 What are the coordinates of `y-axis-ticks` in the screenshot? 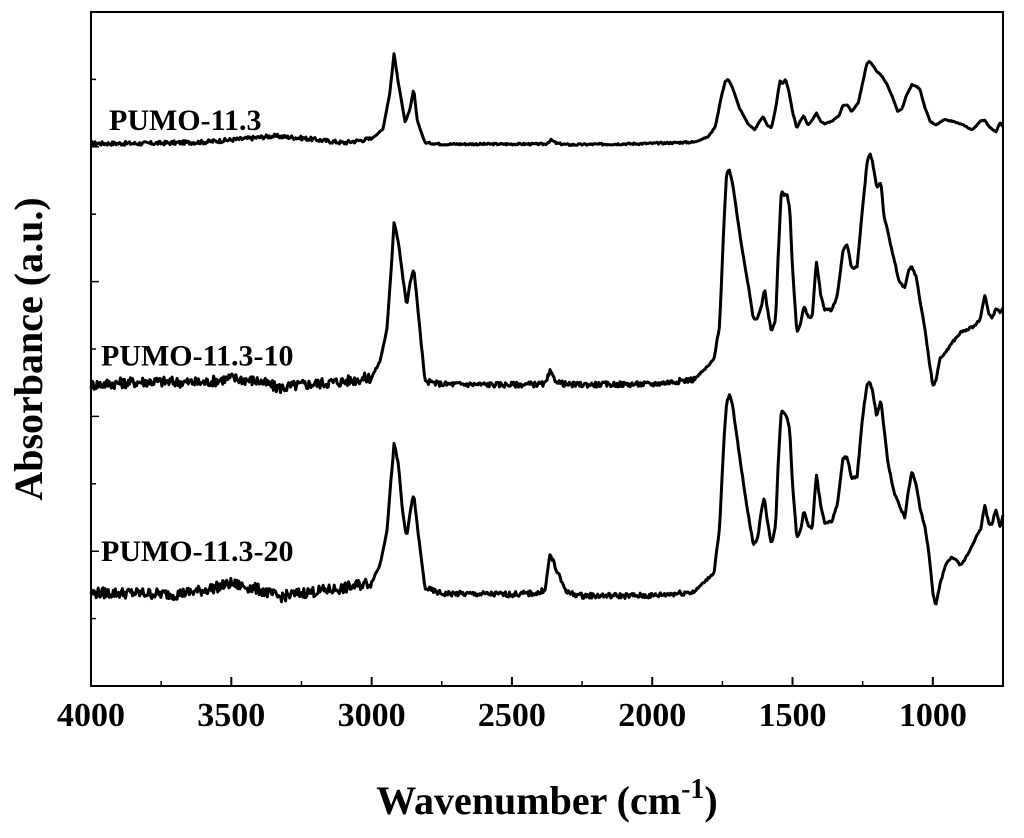 It's located at (95, 349).